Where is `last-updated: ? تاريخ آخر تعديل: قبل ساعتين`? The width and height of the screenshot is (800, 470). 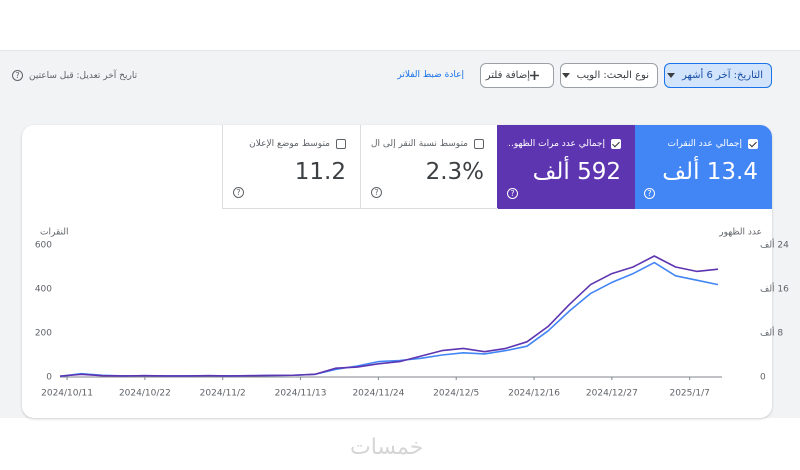 last-updated: ? تاريخ آخر تعديل: قبل ساعتين is located at coordinates (74, 75).